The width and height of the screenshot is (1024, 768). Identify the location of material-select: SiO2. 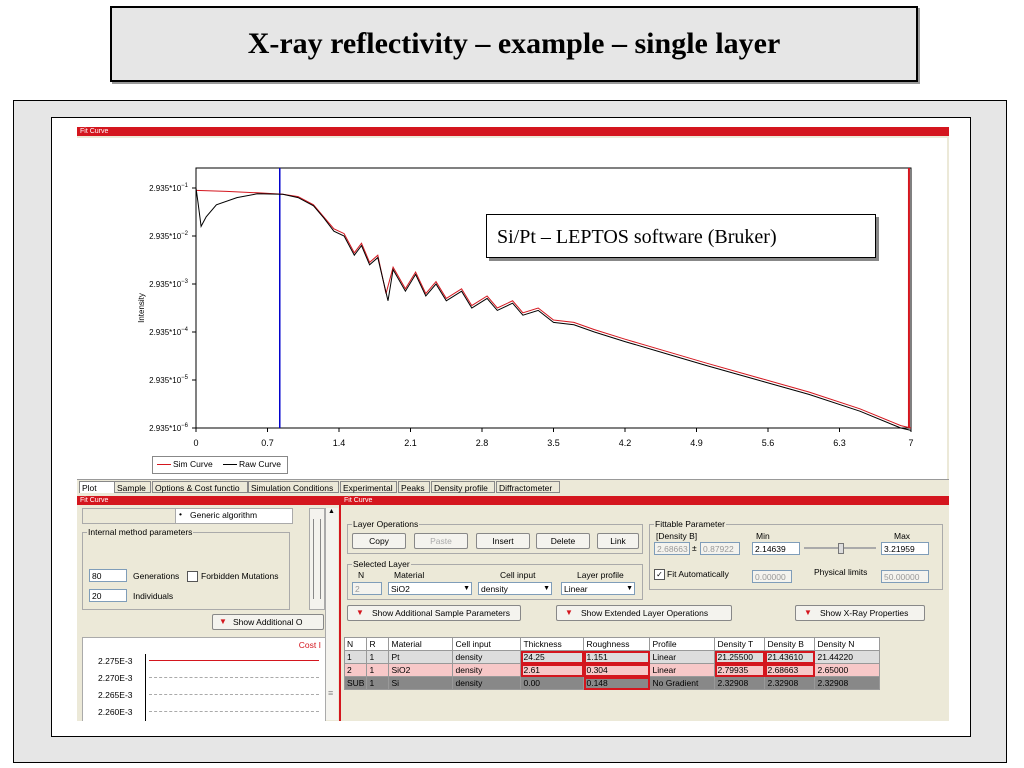
(430, 588).